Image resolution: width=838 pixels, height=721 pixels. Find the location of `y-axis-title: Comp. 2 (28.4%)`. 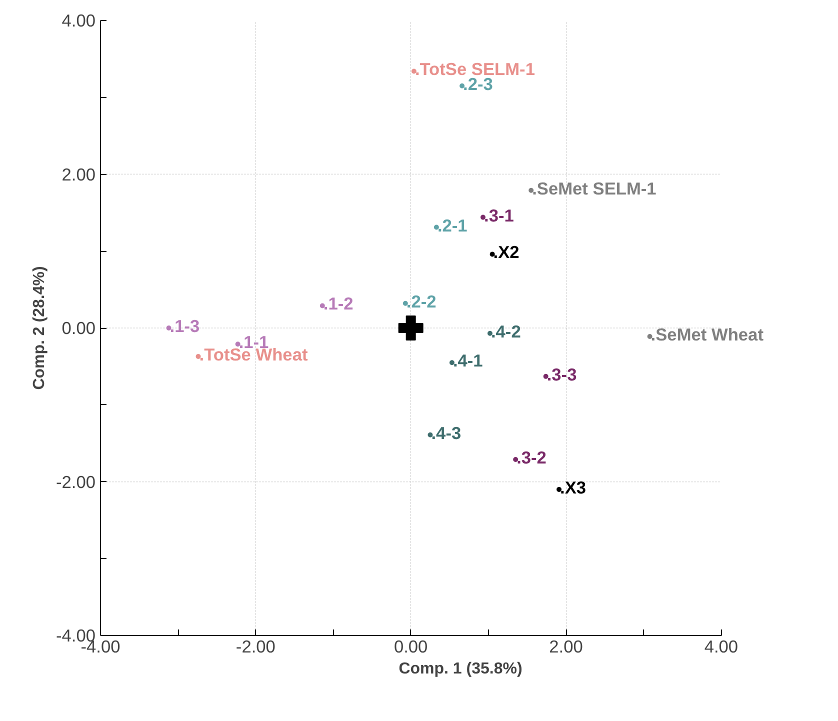

y-axis-title: Comp. 2 (28.4%) is located at coordinates (39, 328).